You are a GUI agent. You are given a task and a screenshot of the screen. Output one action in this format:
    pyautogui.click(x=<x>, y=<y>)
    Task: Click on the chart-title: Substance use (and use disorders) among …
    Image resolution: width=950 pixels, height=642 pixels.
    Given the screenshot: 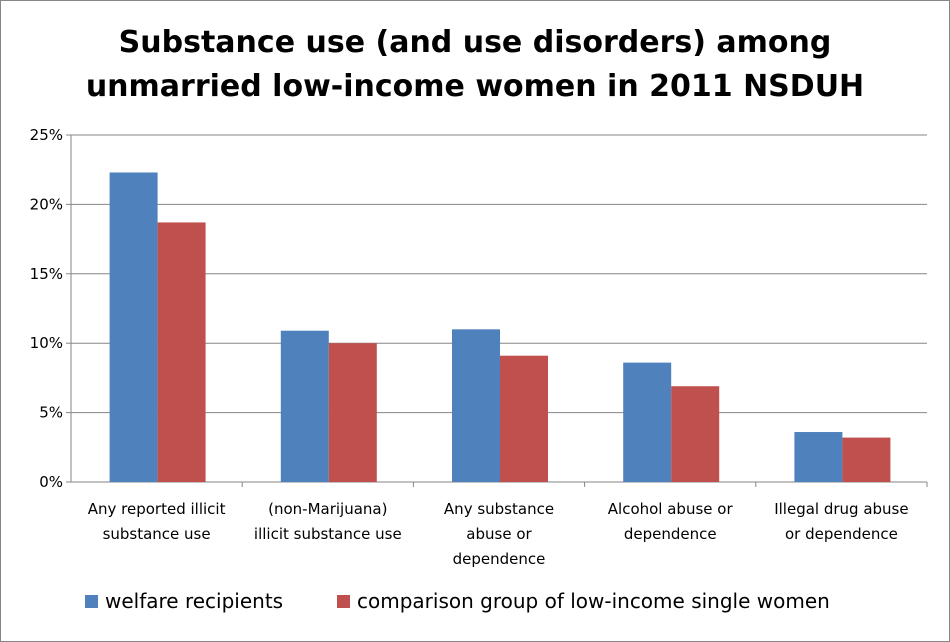 What is the action you would take?
    pyautogui.click(x=475, y=65)
    